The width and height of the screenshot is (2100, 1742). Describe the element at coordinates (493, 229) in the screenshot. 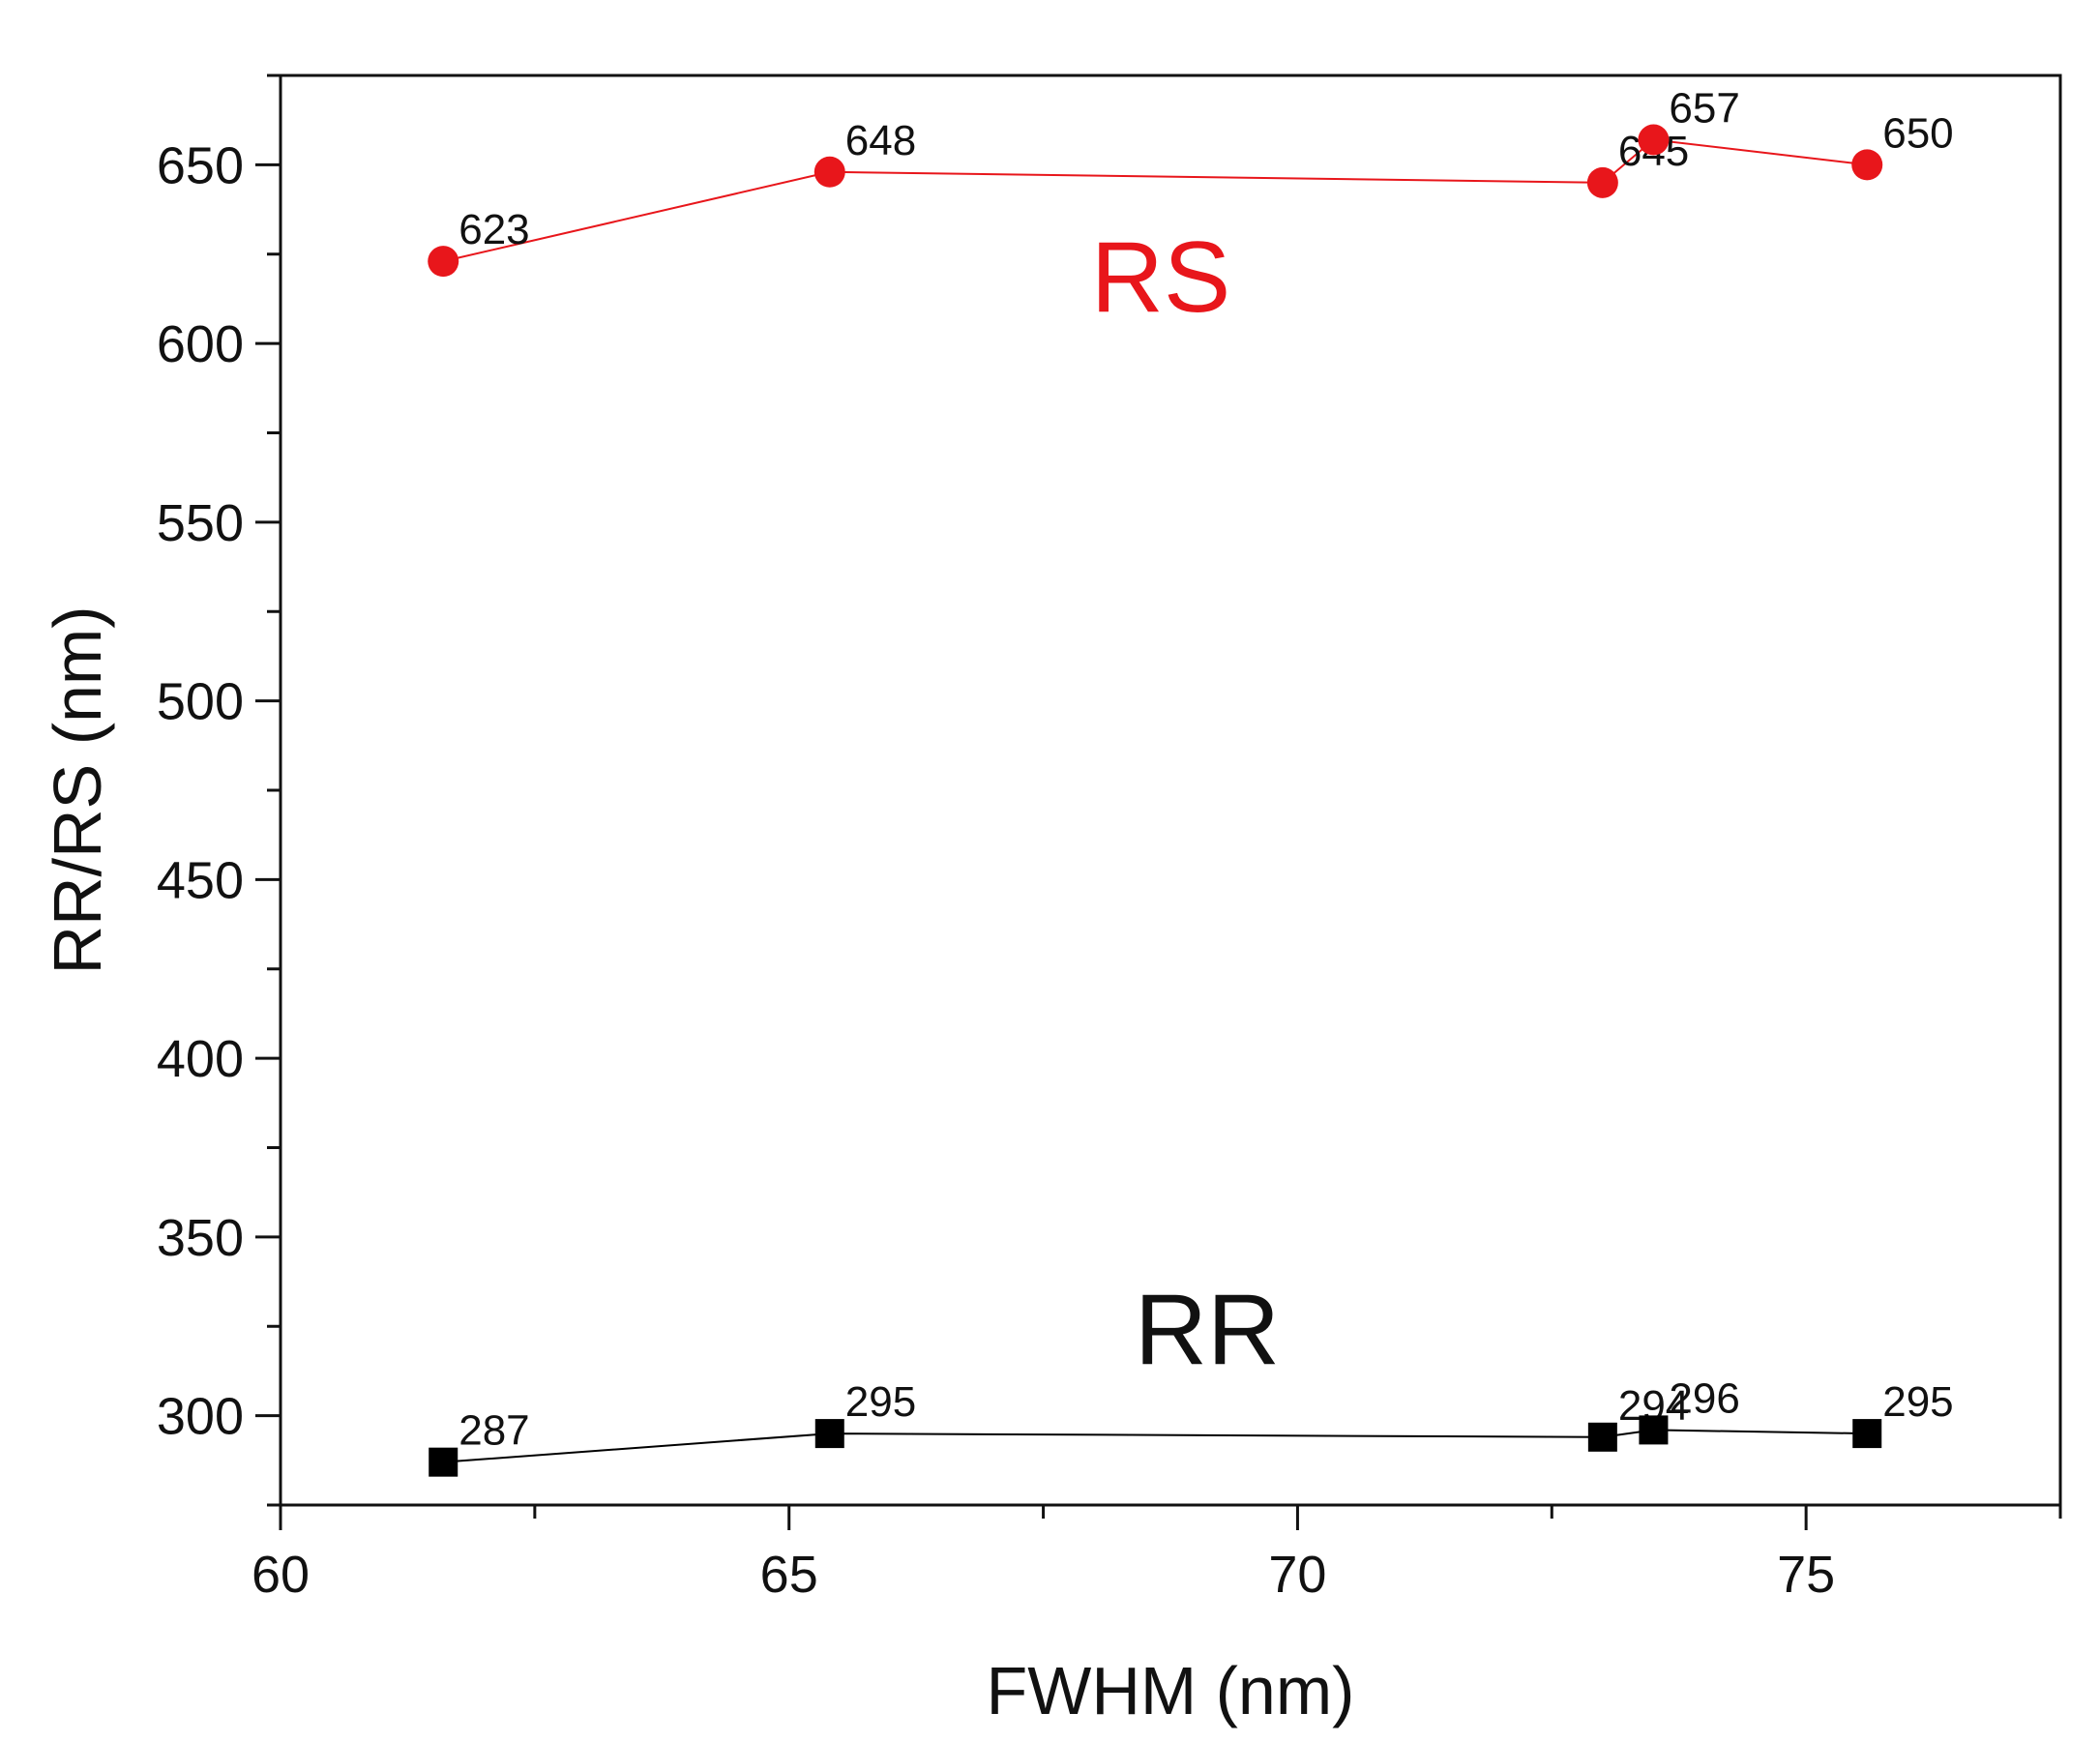

I see `data-label-rs: 623` at that location.